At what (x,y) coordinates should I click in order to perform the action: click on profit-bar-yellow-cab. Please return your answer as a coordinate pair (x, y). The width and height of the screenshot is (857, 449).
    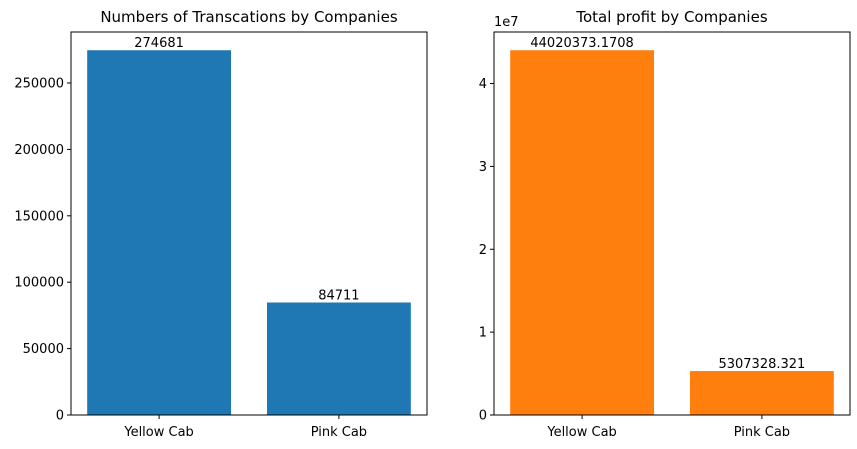
    Looking at the image, I should click on (582, 232).